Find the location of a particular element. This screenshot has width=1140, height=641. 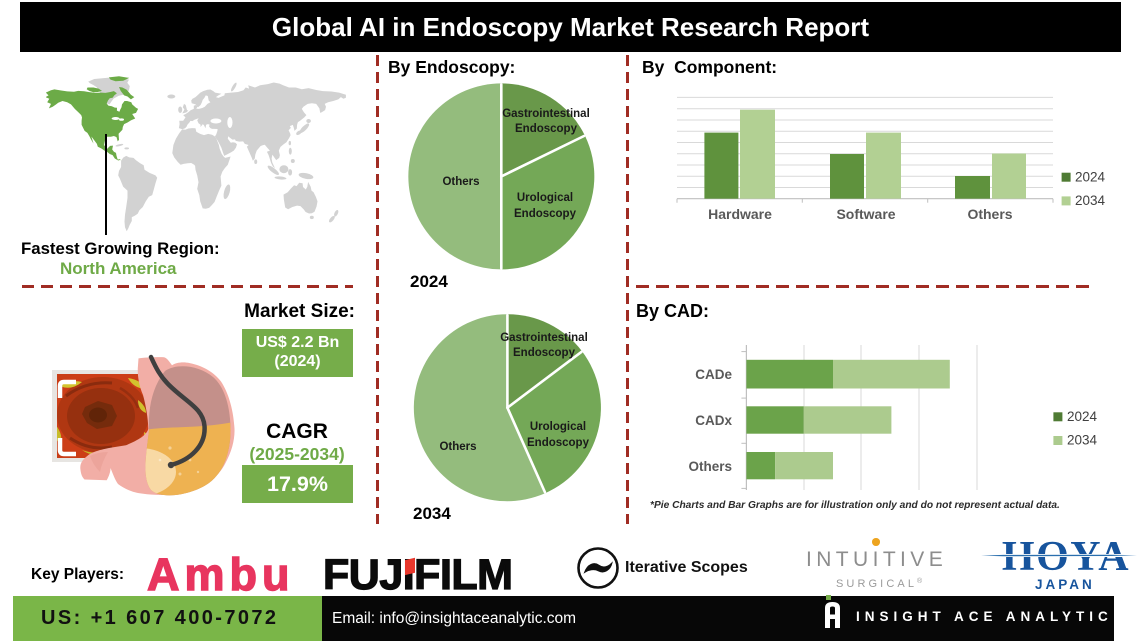

svg-text: CADe is located at coordinates (713, 374).